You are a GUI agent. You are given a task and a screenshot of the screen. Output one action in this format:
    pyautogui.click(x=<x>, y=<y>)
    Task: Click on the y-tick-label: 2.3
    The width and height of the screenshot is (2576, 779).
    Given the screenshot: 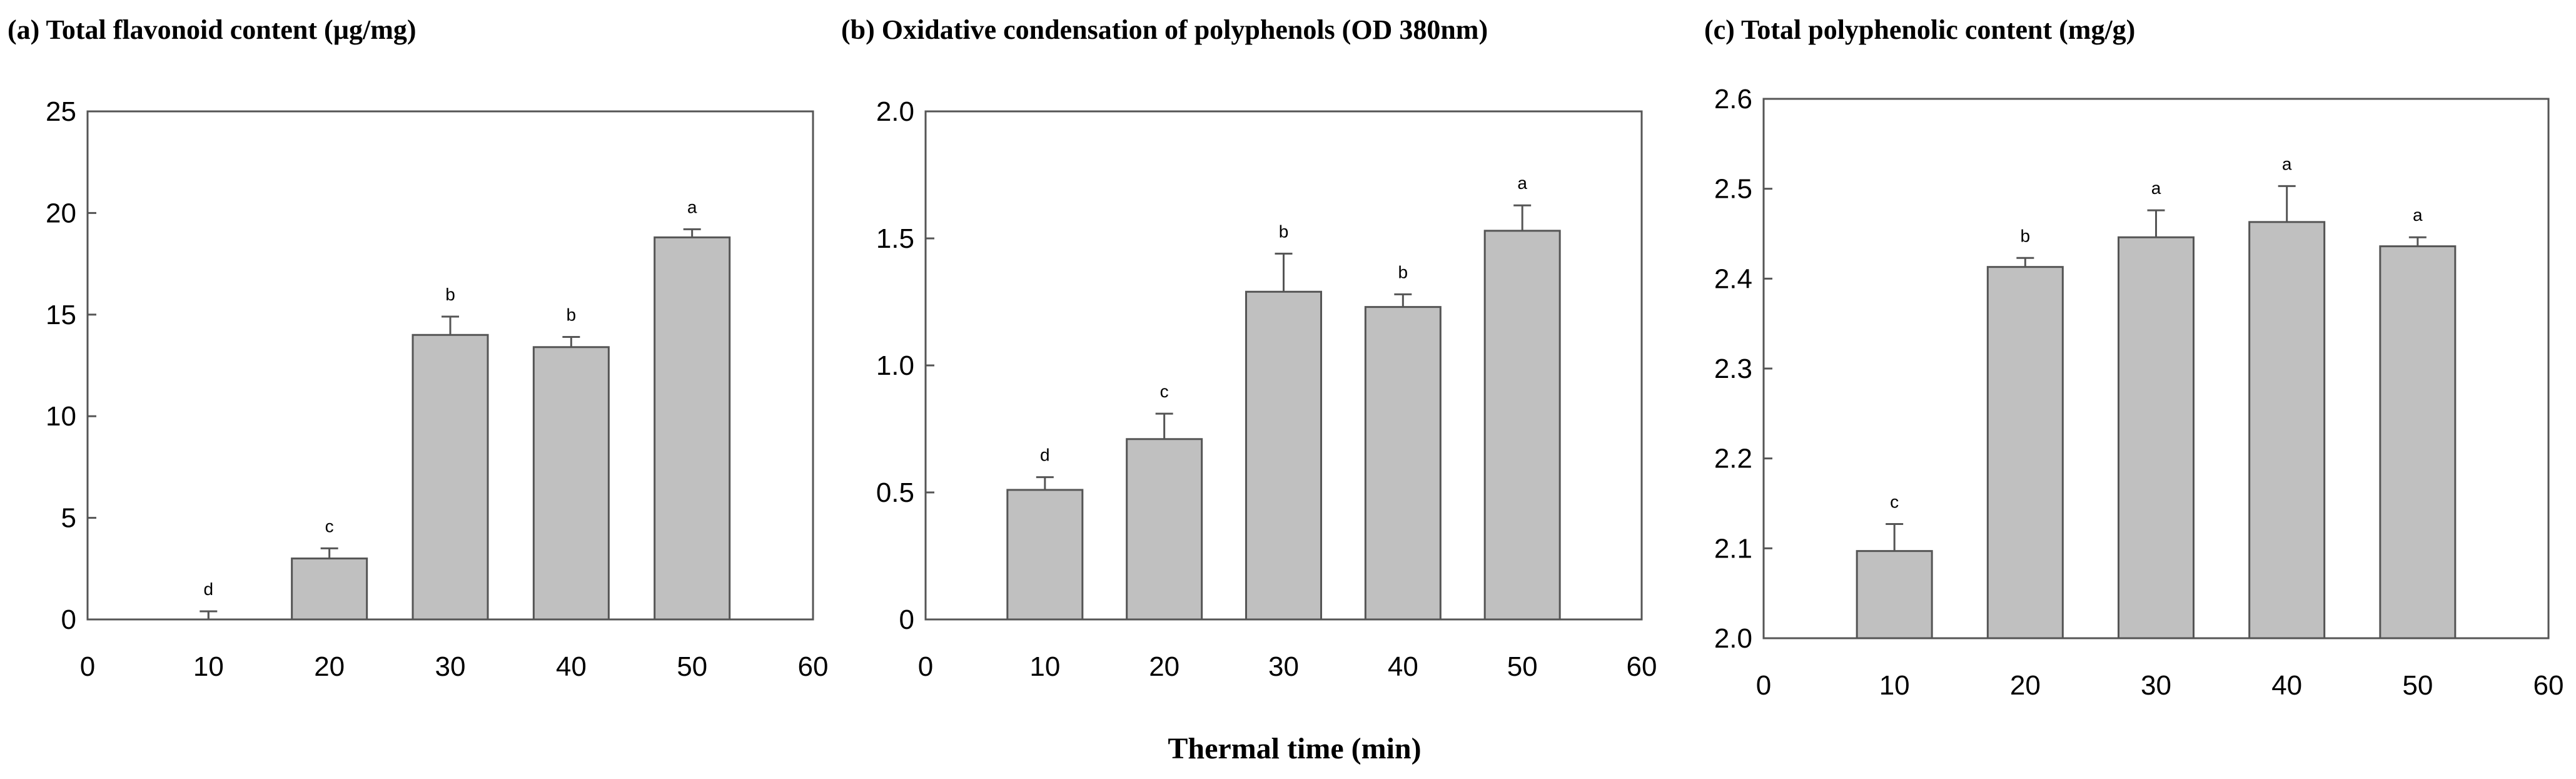 What is the action you would take?
    pyautogui.click(x=1733, y=369)
    